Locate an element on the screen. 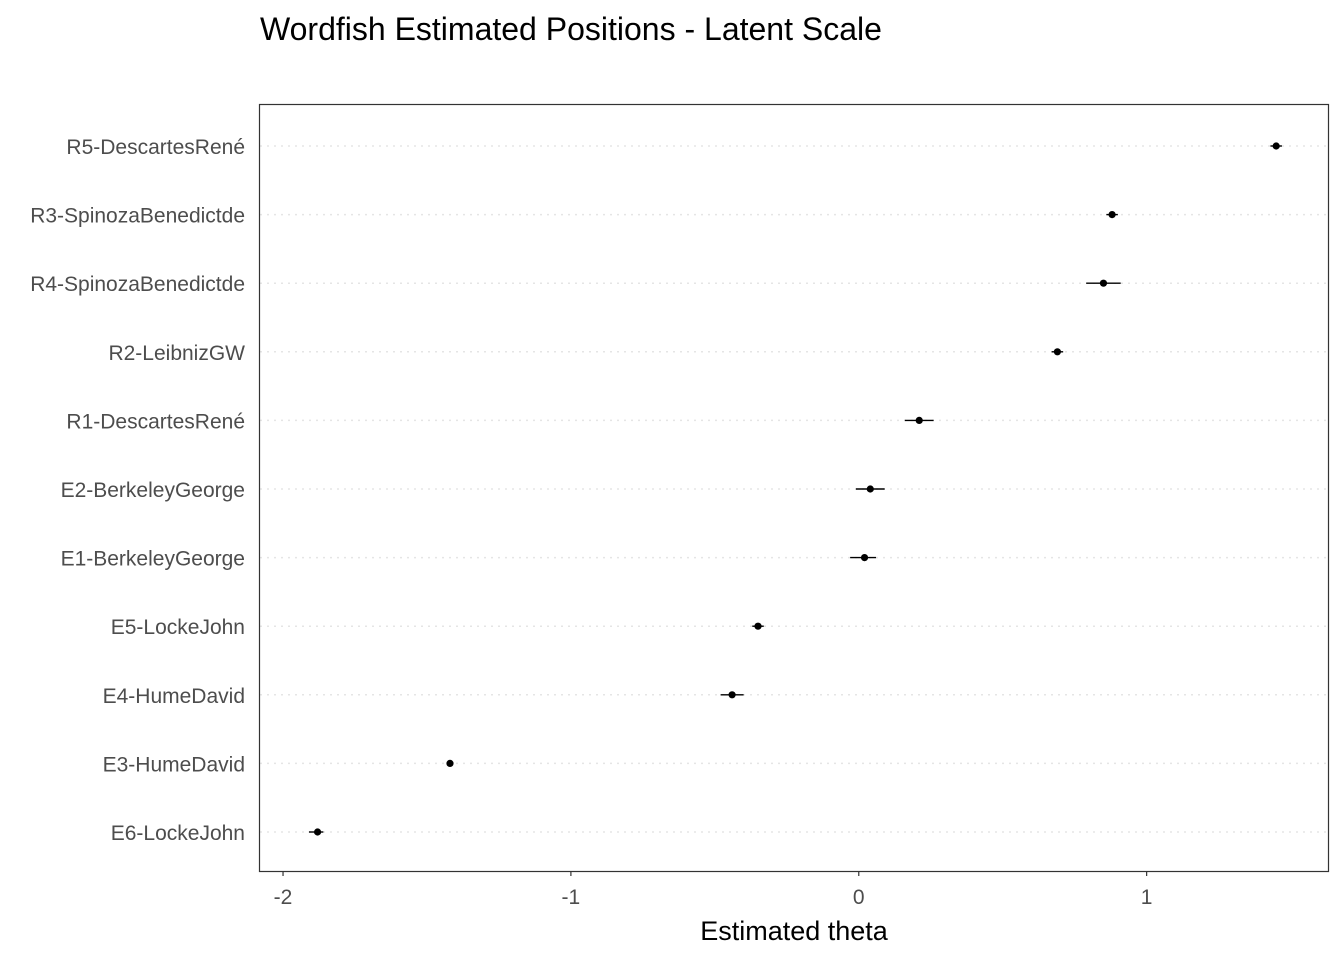  y-tick-label-10: E6-LockeJohn is located at coordinates (178, 833).